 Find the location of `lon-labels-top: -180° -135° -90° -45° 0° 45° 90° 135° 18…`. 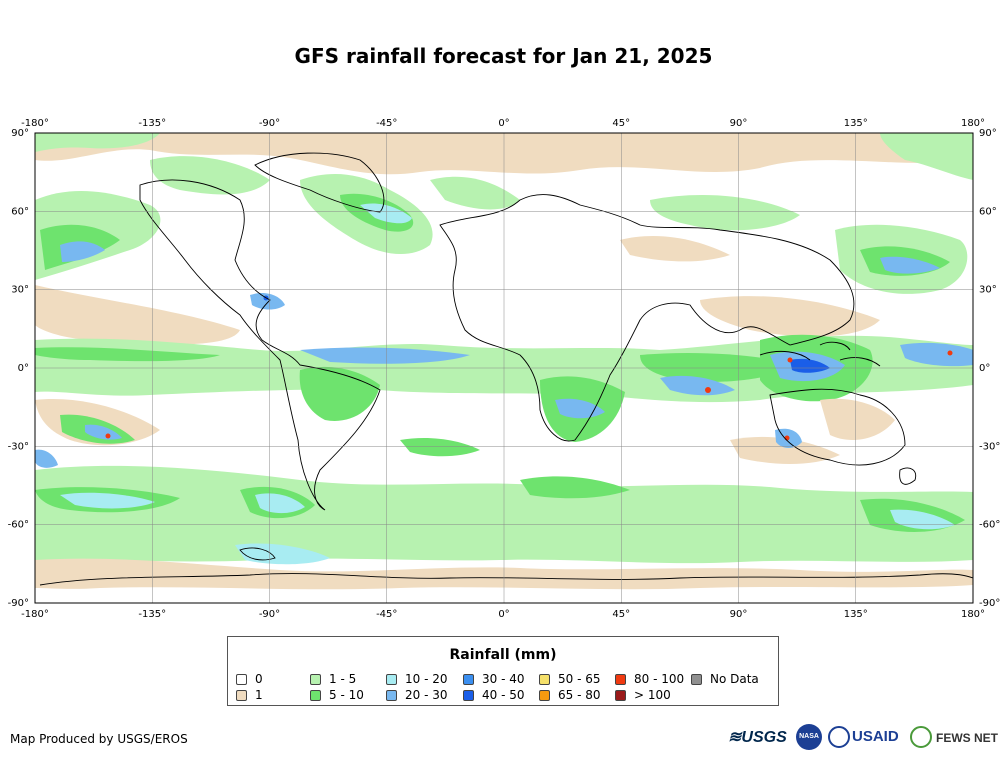

lon-labels-top: -180° -135° -90° -45° 0° 45° 90° 135° 18… is located at coordinates (503, 123).